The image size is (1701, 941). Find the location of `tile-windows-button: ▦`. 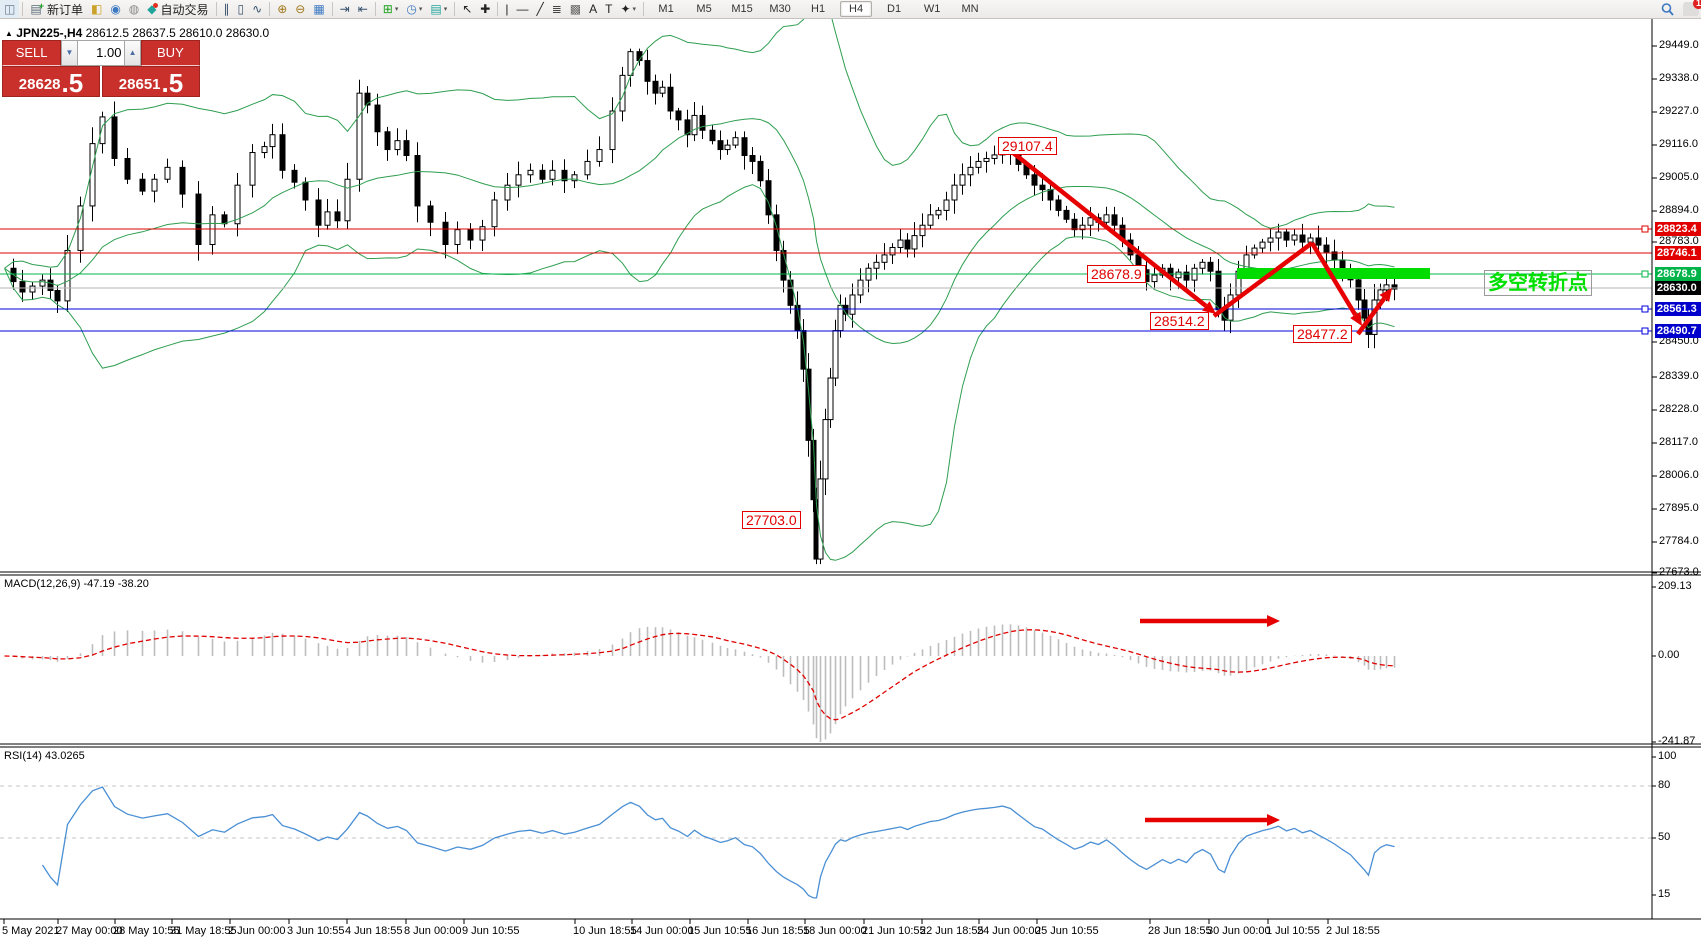

tile-windows-button: ▦ is located at coordinates (318, 9).